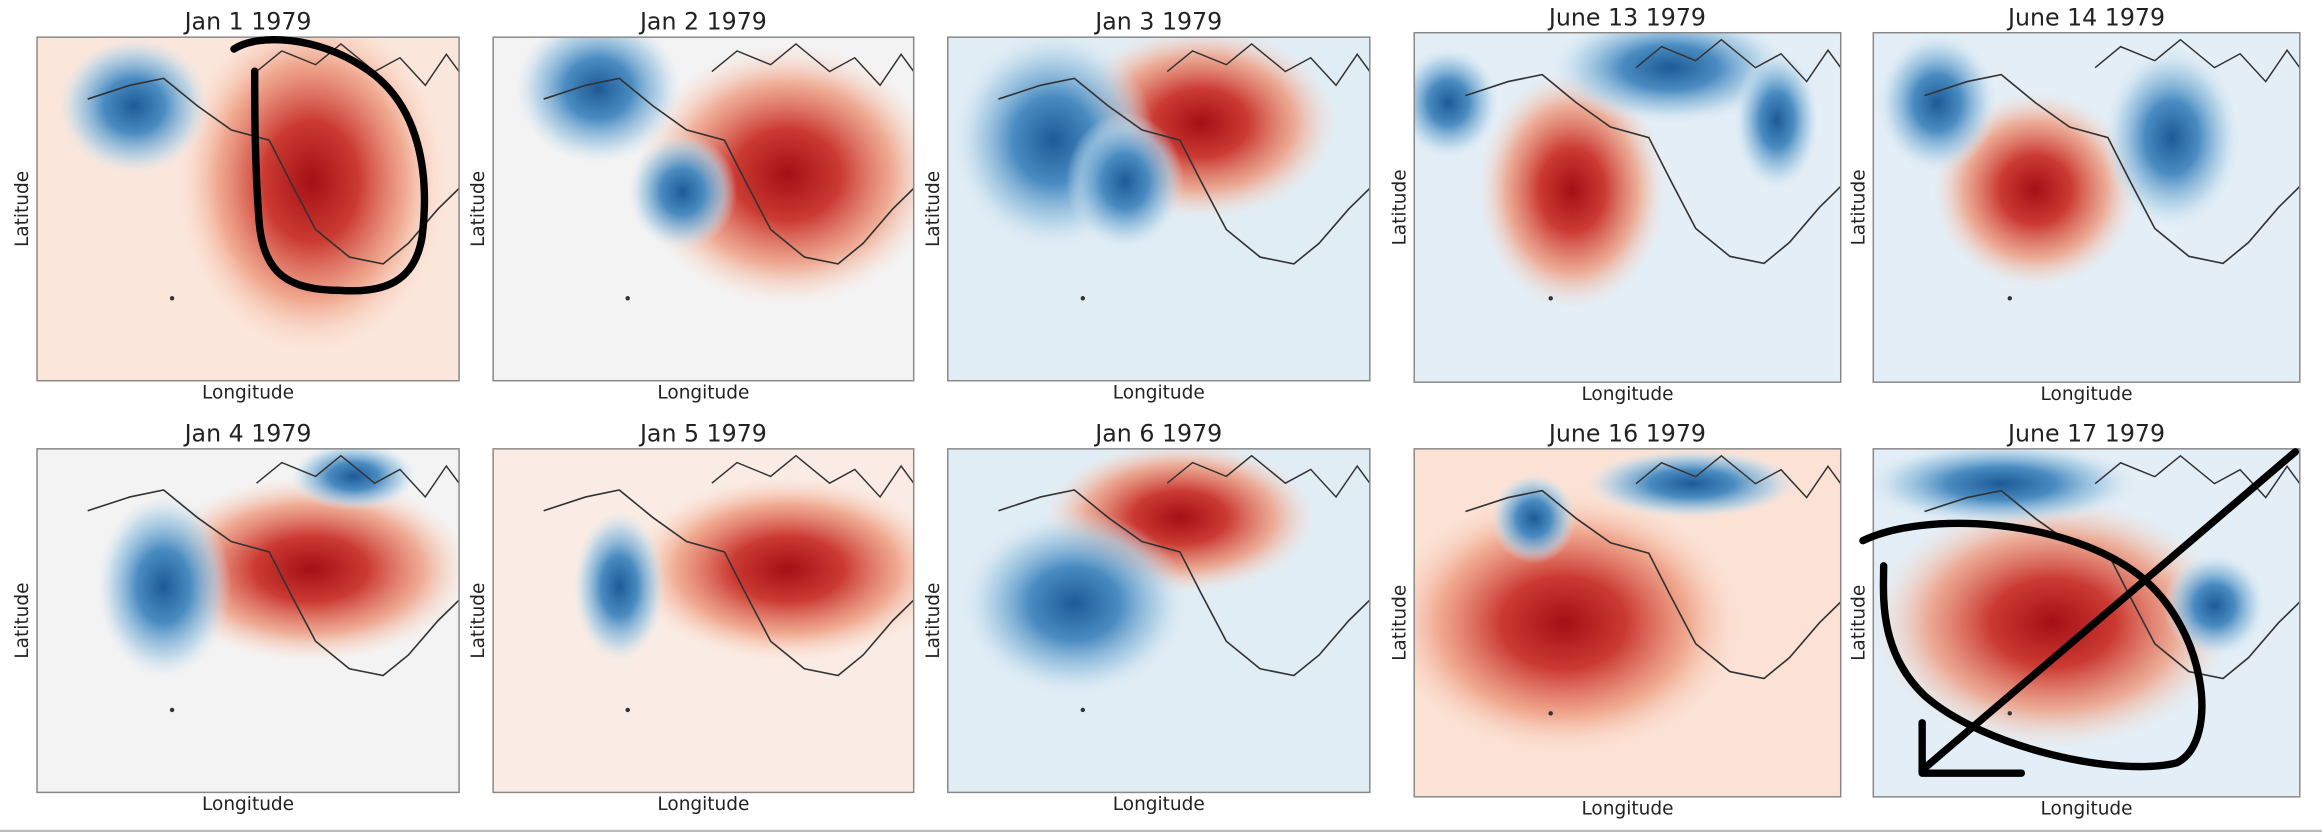  Describe the element at coordinates (702, 433) in the screenshot. I see `panel-title: Jan 5 1979` at that location.